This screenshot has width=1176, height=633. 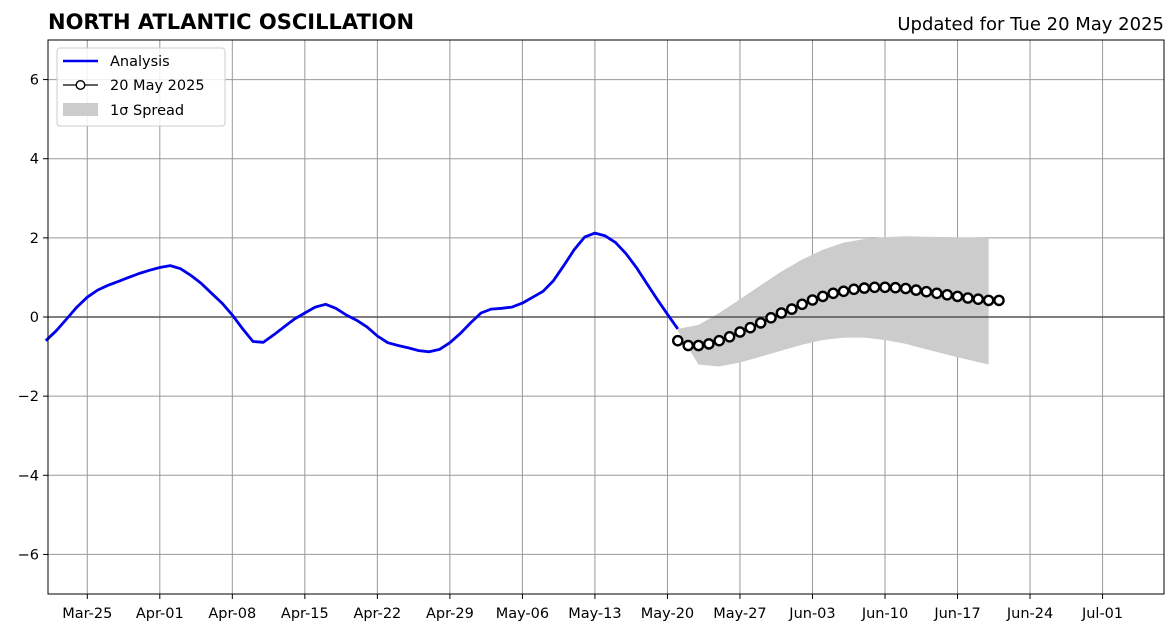 What do you see at coordinates (34, 160) in the screenshot?
I see `y-tick-label: 4` at bounding box center [34, 160].